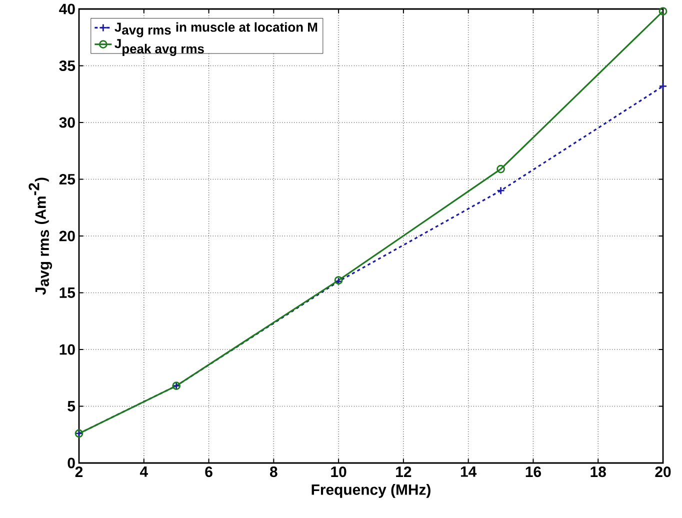  Describe the element at coordinates (67, 122) in the screenshot. I see `y-tick-label: 30` at that location.